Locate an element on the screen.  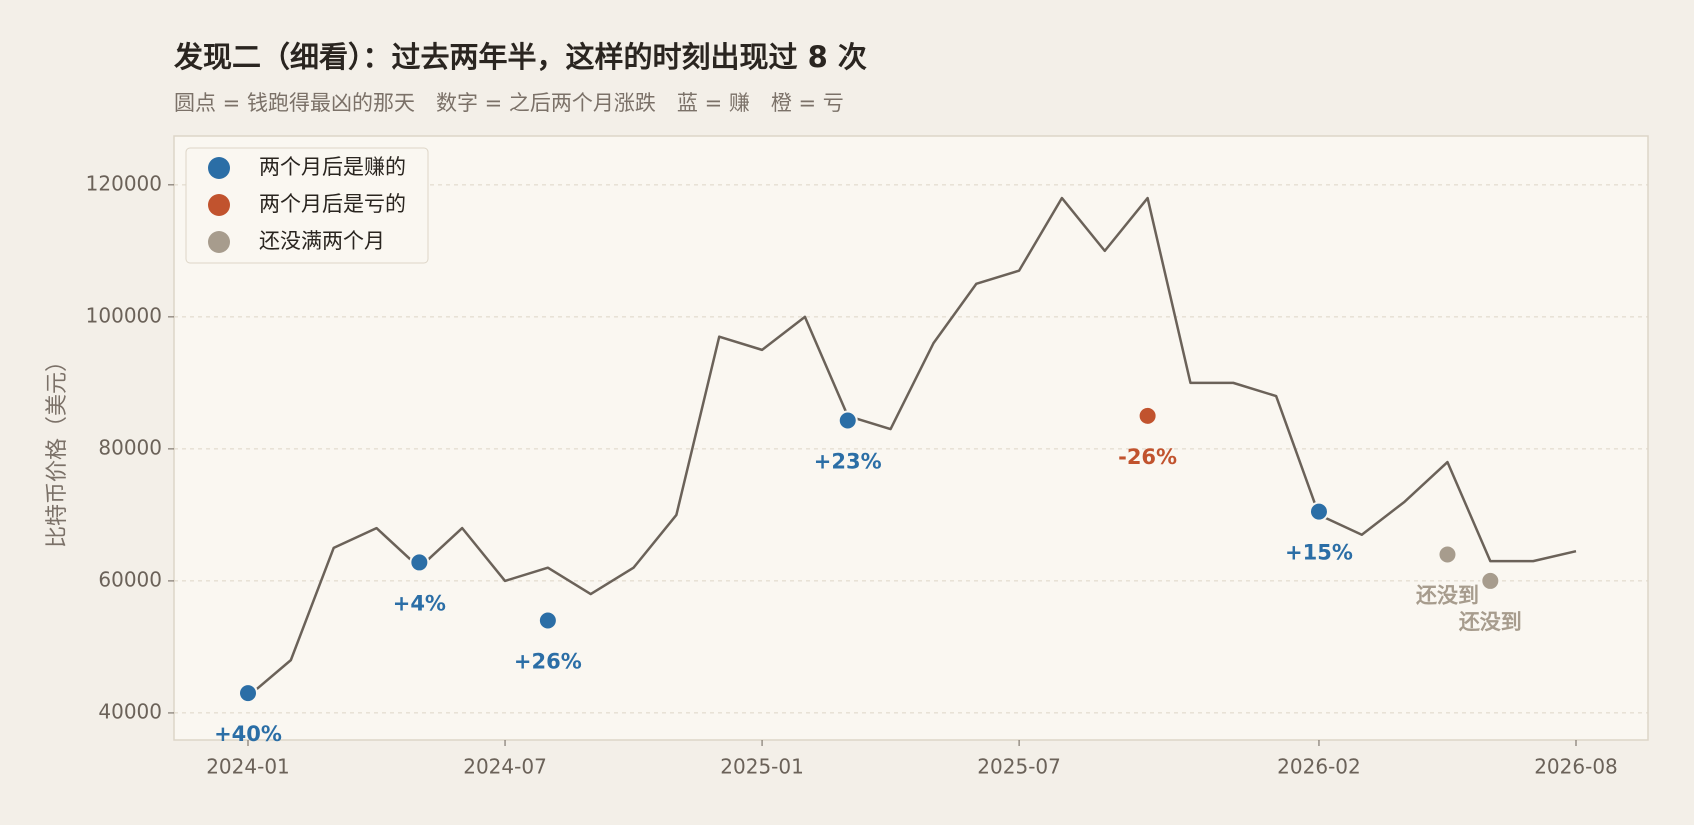
event-label: +23% is located at coordinates (848, 462).